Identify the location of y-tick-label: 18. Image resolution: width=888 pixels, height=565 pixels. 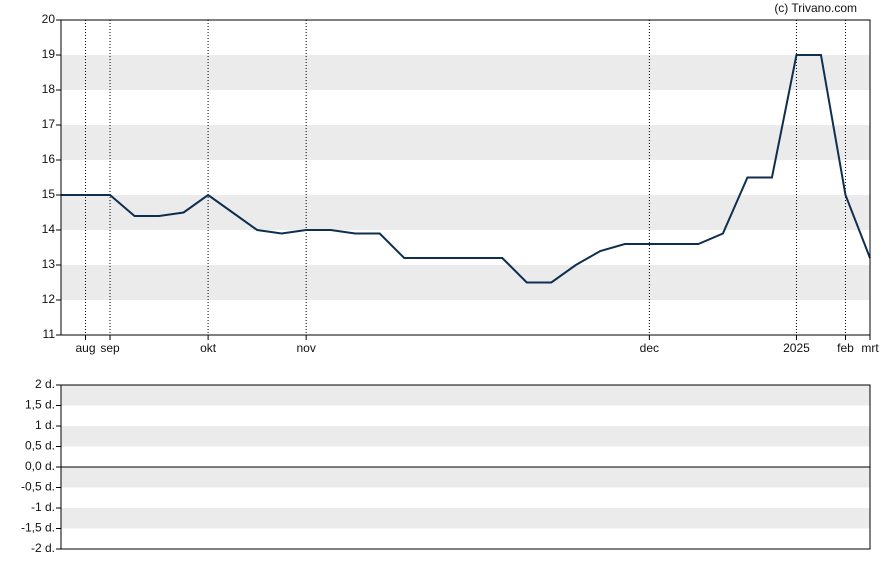
(49, 89).